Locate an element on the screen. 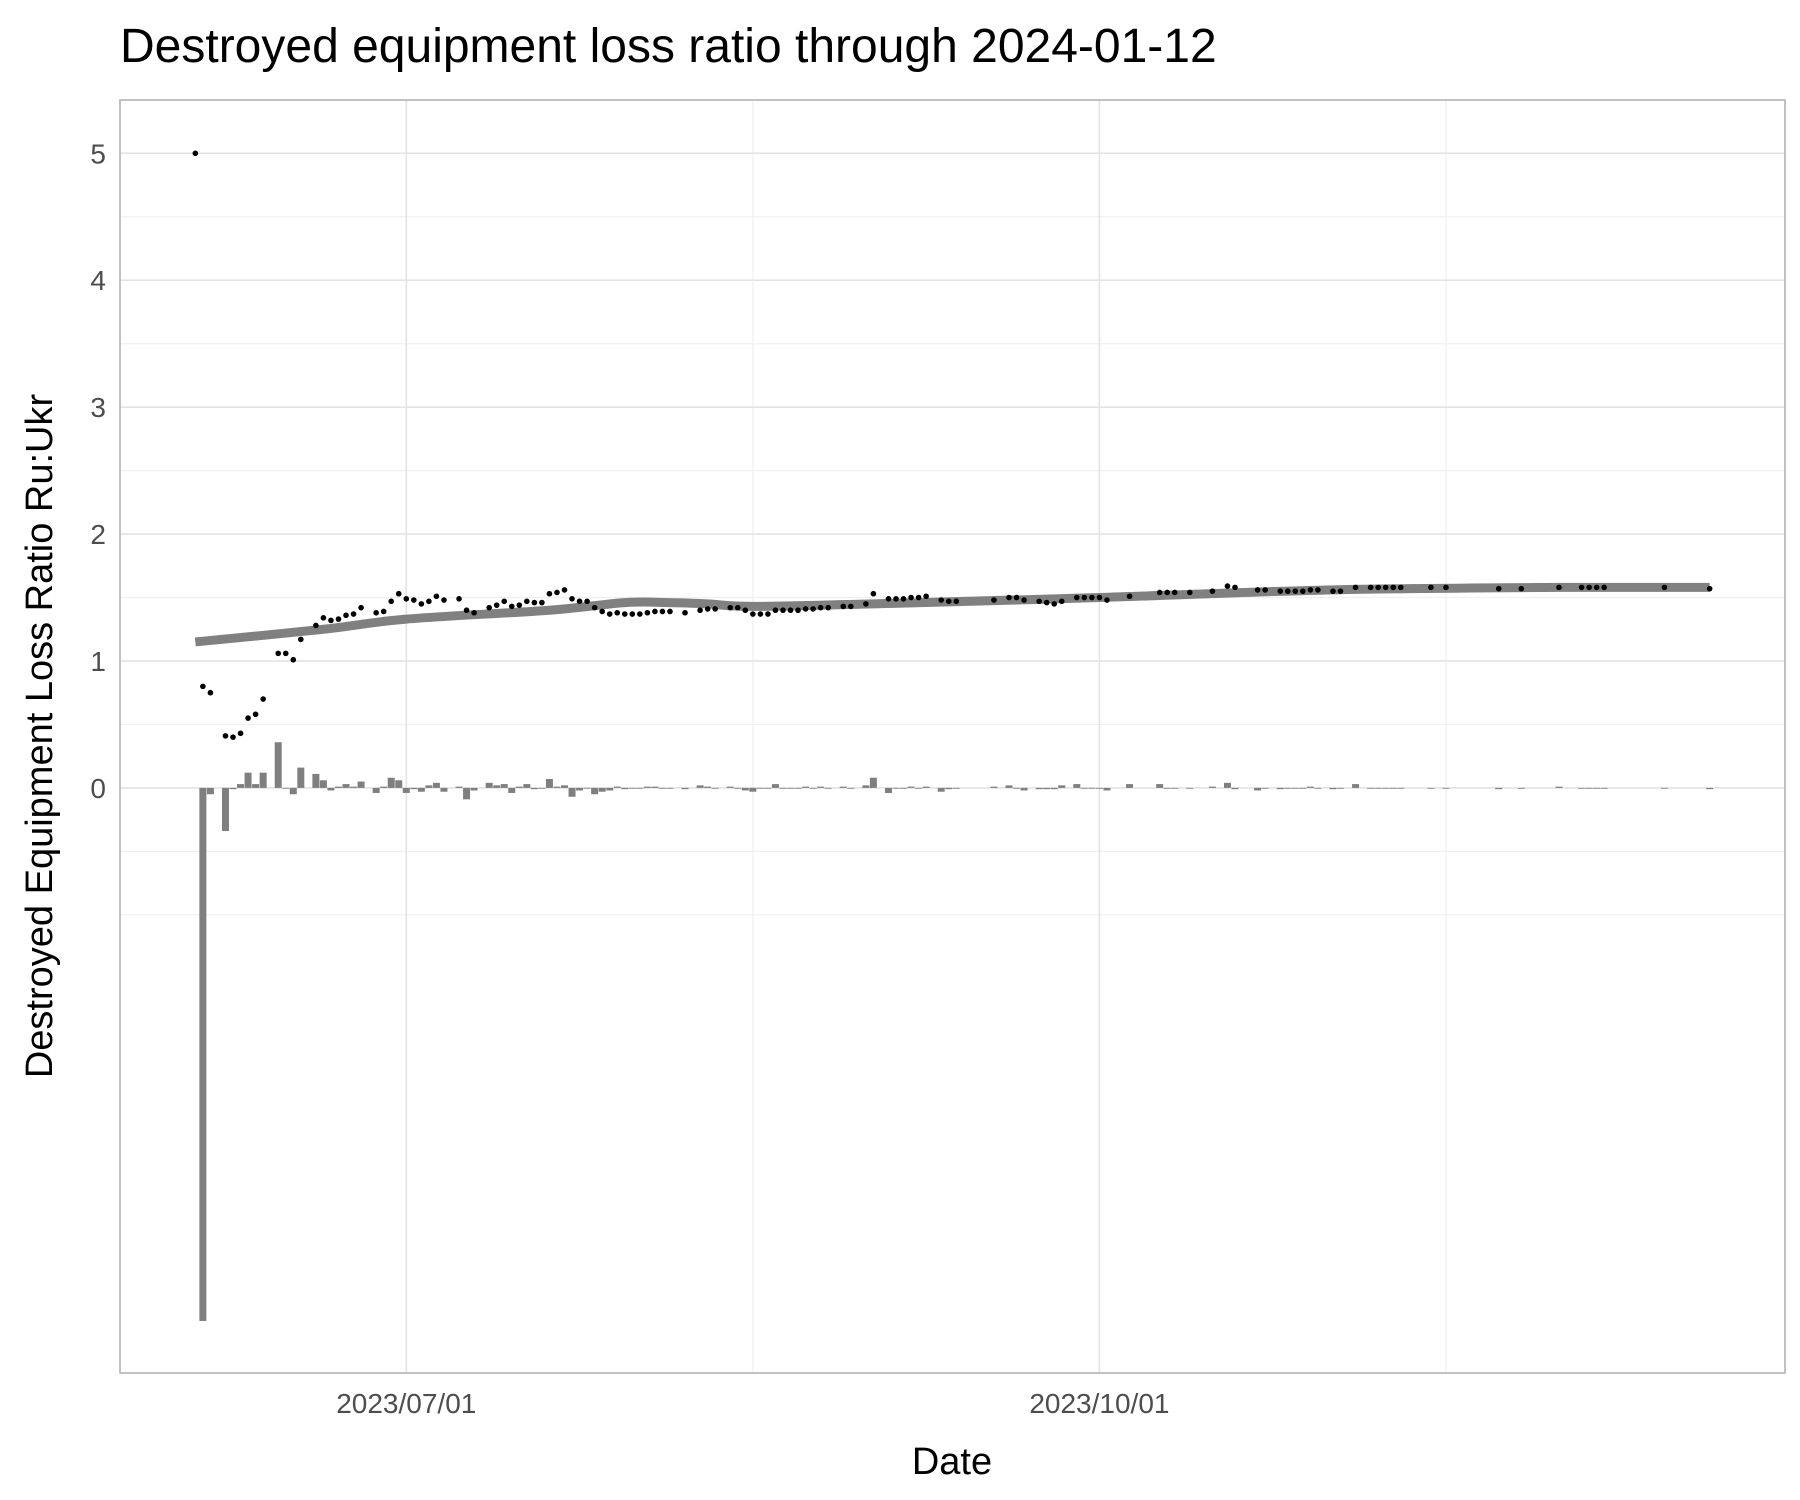 The width and height of the screenshot is (1800, 1500). x-tick-label: 2023/10/01 is located at coordinates (1099, 1403).